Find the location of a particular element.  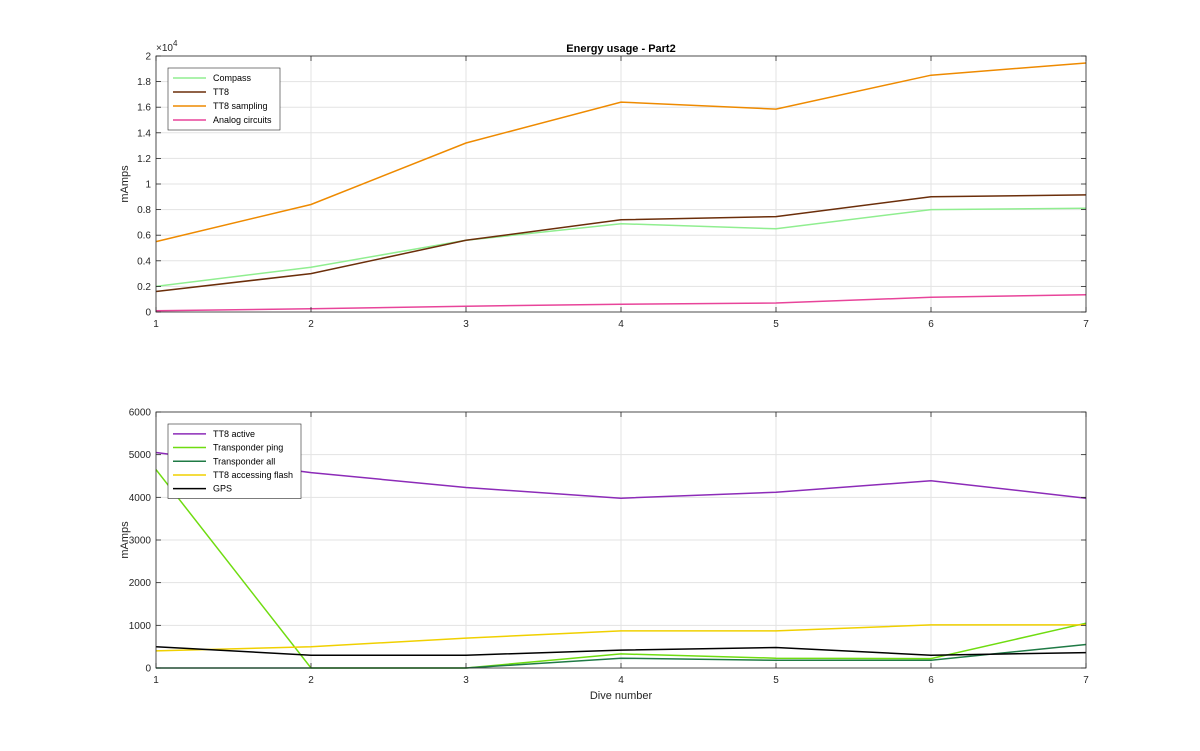

series-line-tt8 is located at coordinates (621, 243).